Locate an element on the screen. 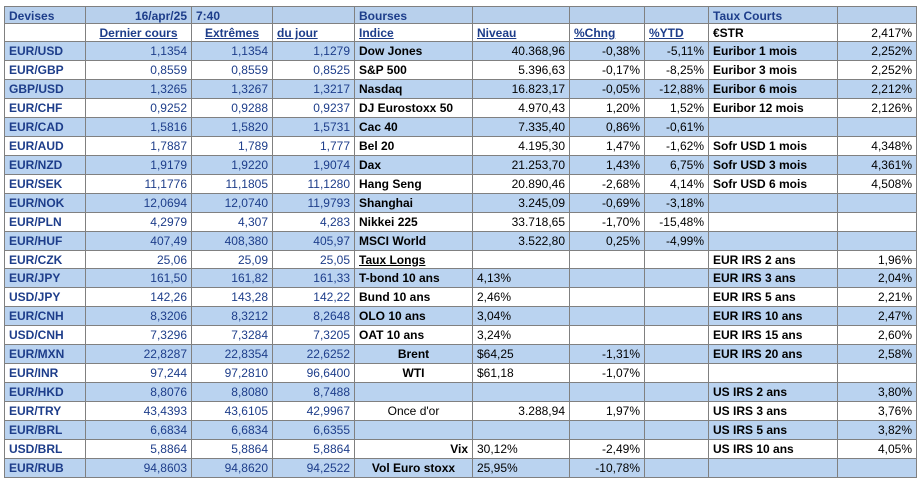 The width and height of the screenshot is (921, 482). extreme-high-value: 25,09 is located at coordinates (232, 260).